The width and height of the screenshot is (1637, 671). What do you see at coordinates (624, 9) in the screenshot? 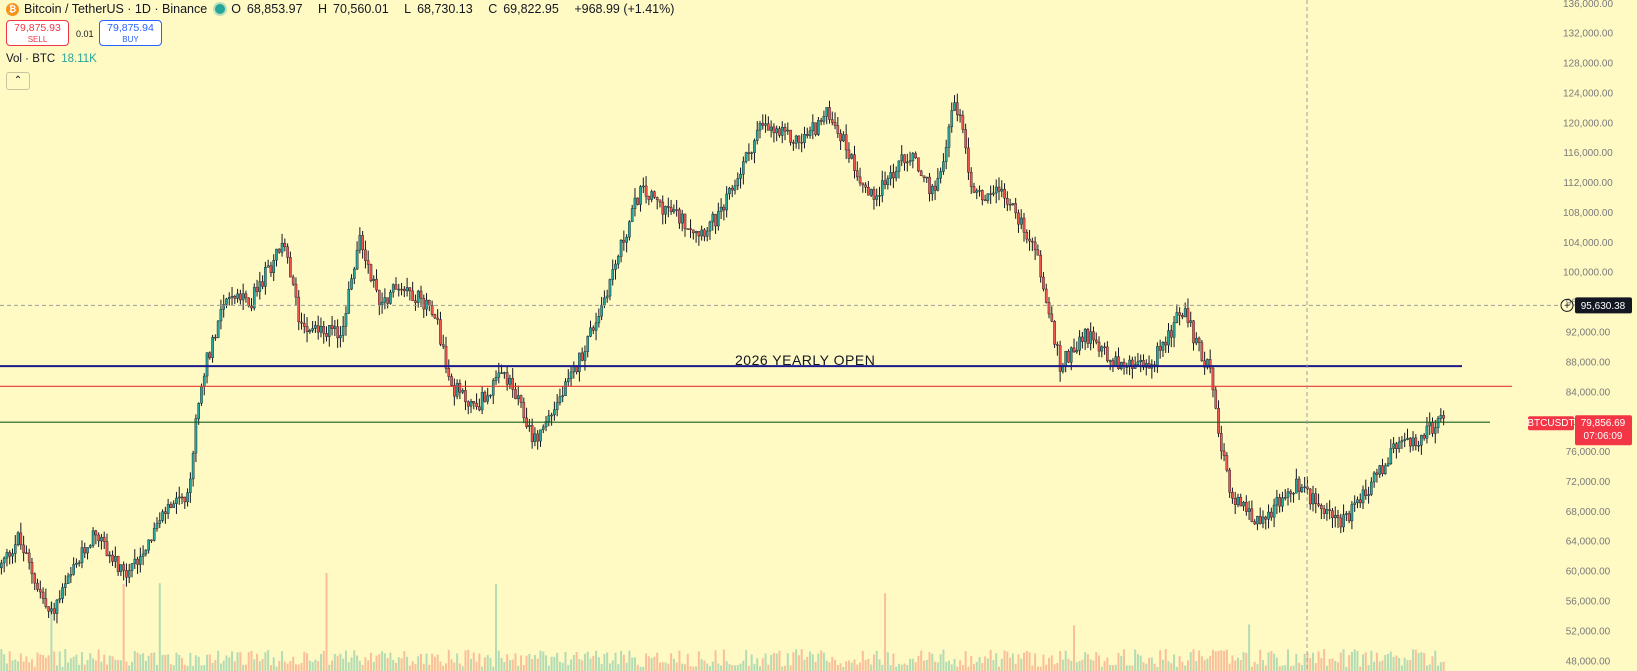
I see `ohlc-change: +968.99 (+1.41%)` at bounding box center [624, 9].